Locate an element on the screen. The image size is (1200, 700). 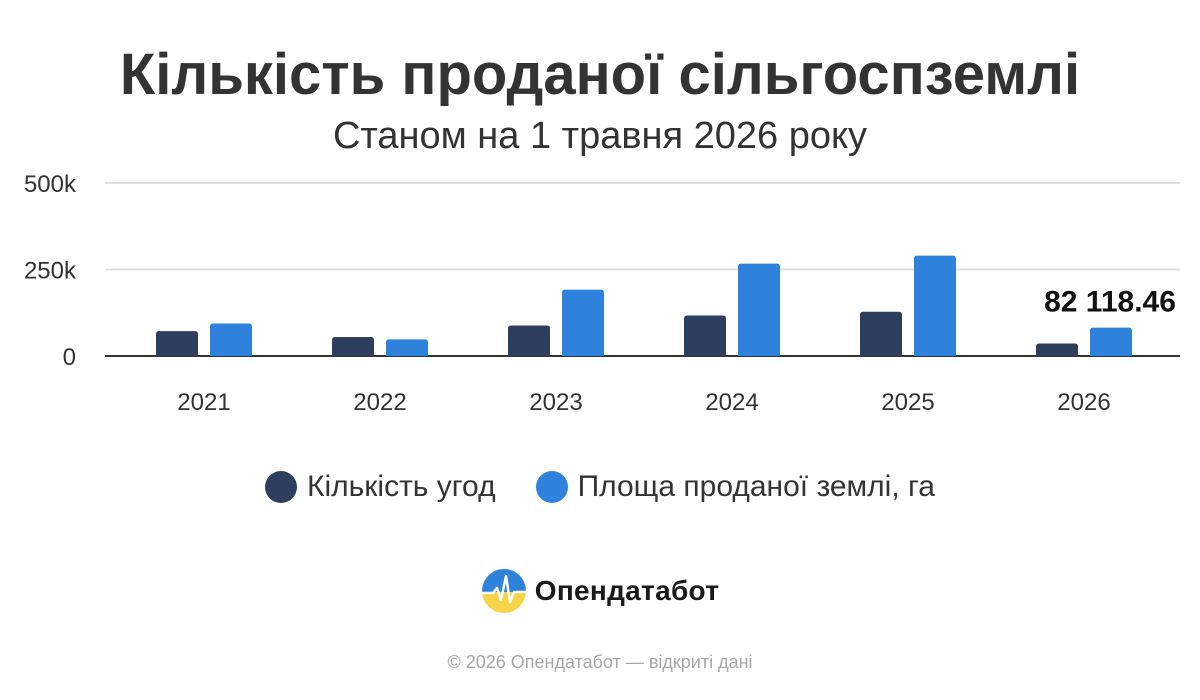
x-tick-label: 2023 is located at coordinates (555, 402).